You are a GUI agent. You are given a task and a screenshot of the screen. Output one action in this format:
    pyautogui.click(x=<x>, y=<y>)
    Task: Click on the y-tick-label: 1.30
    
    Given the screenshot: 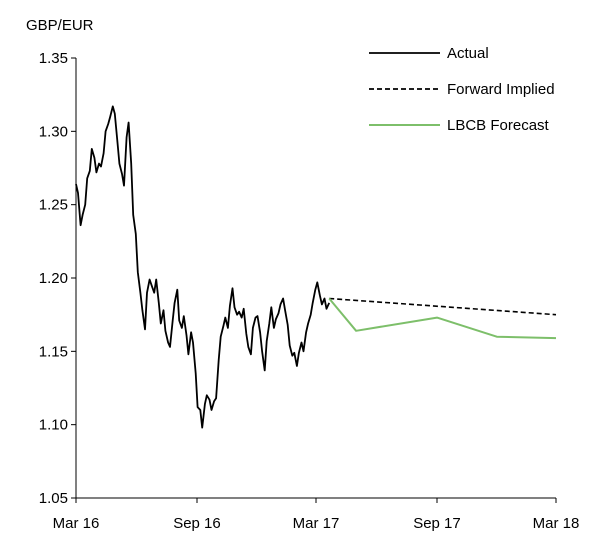 What is the action you would take?
    pyautogui.click(x=53, y=131)
    